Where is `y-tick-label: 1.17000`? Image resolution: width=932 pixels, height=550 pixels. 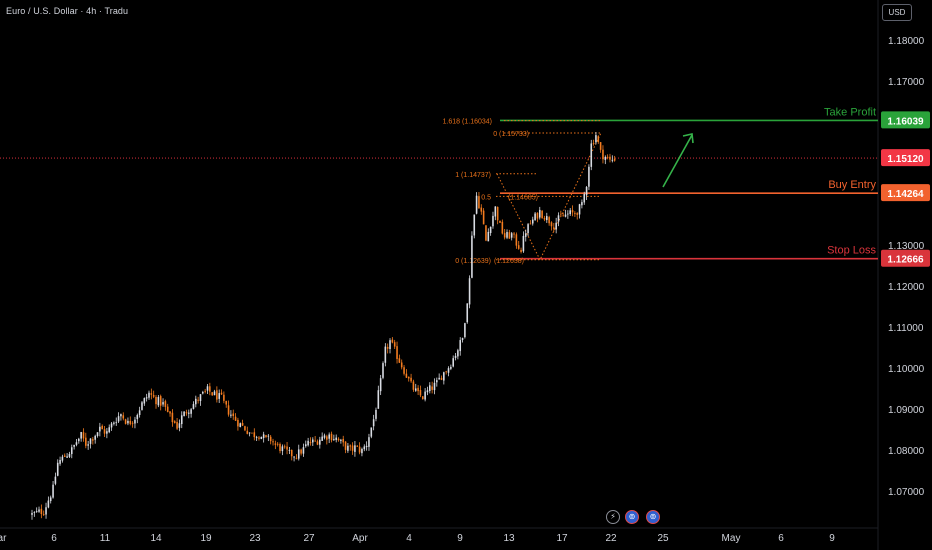
y-tick-label: 1.17000 is located at coordinates (906, 82).